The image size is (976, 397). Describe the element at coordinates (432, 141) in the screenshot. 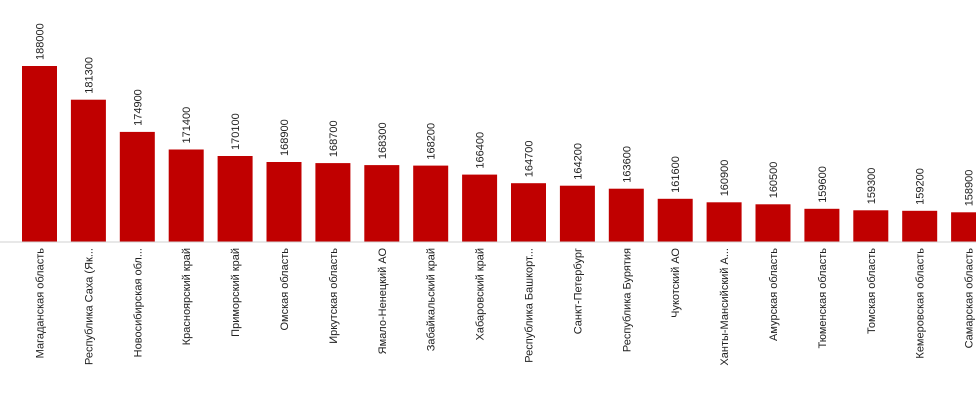

I see `bar-value-label: 168200` at that location.